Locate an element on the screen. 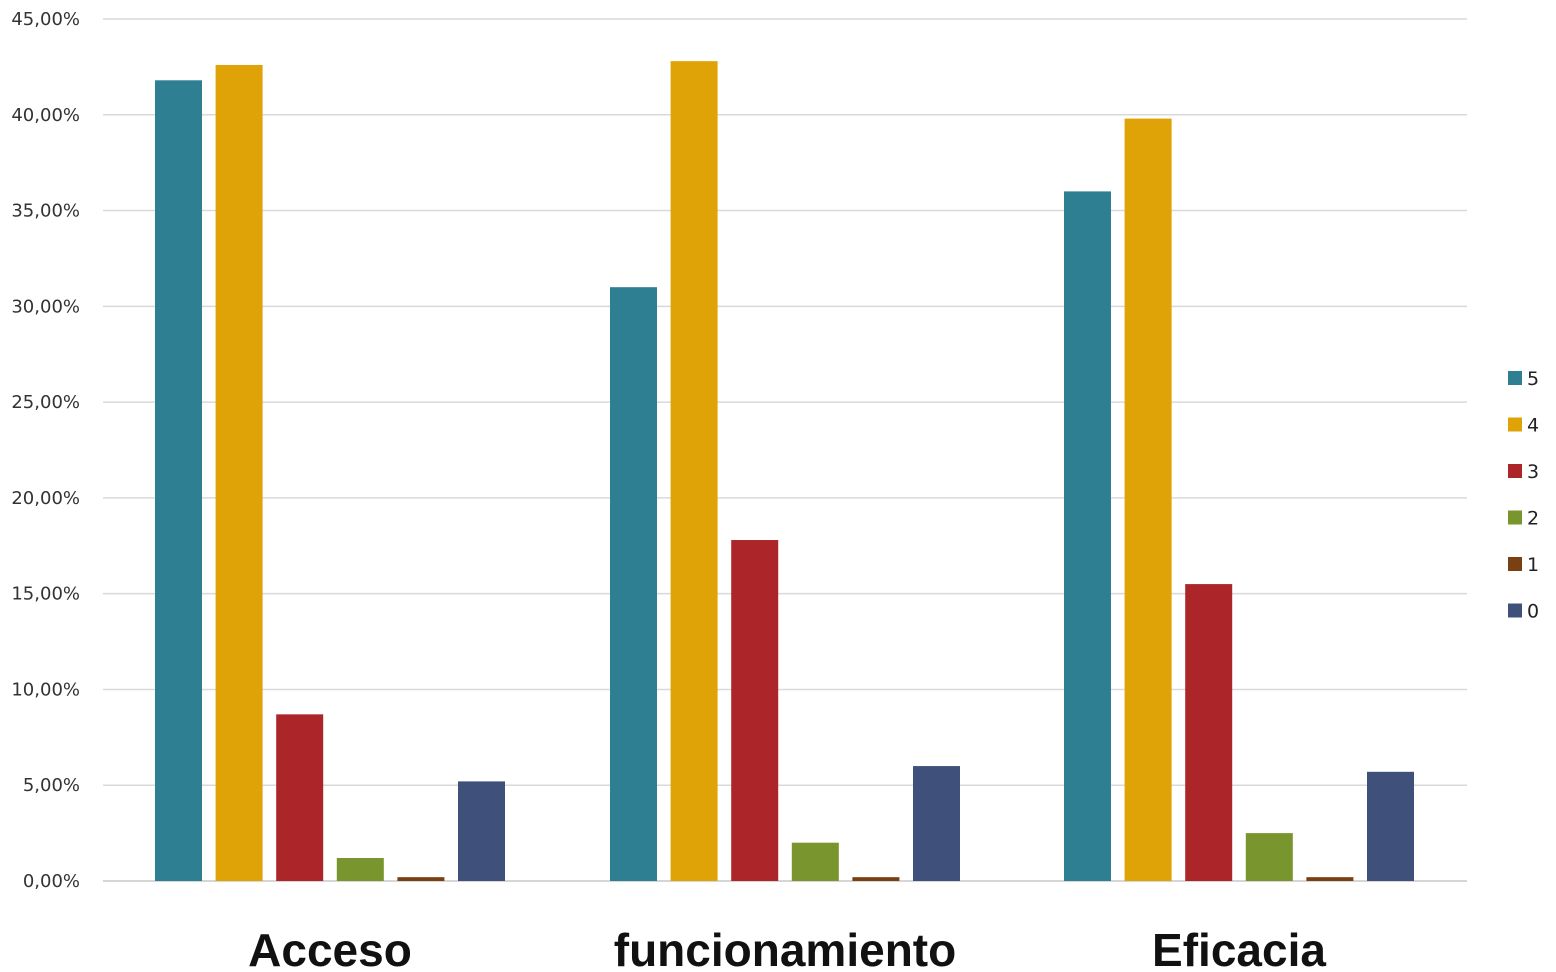  category-label: funcionamiento is located at coordinates (785, 948).